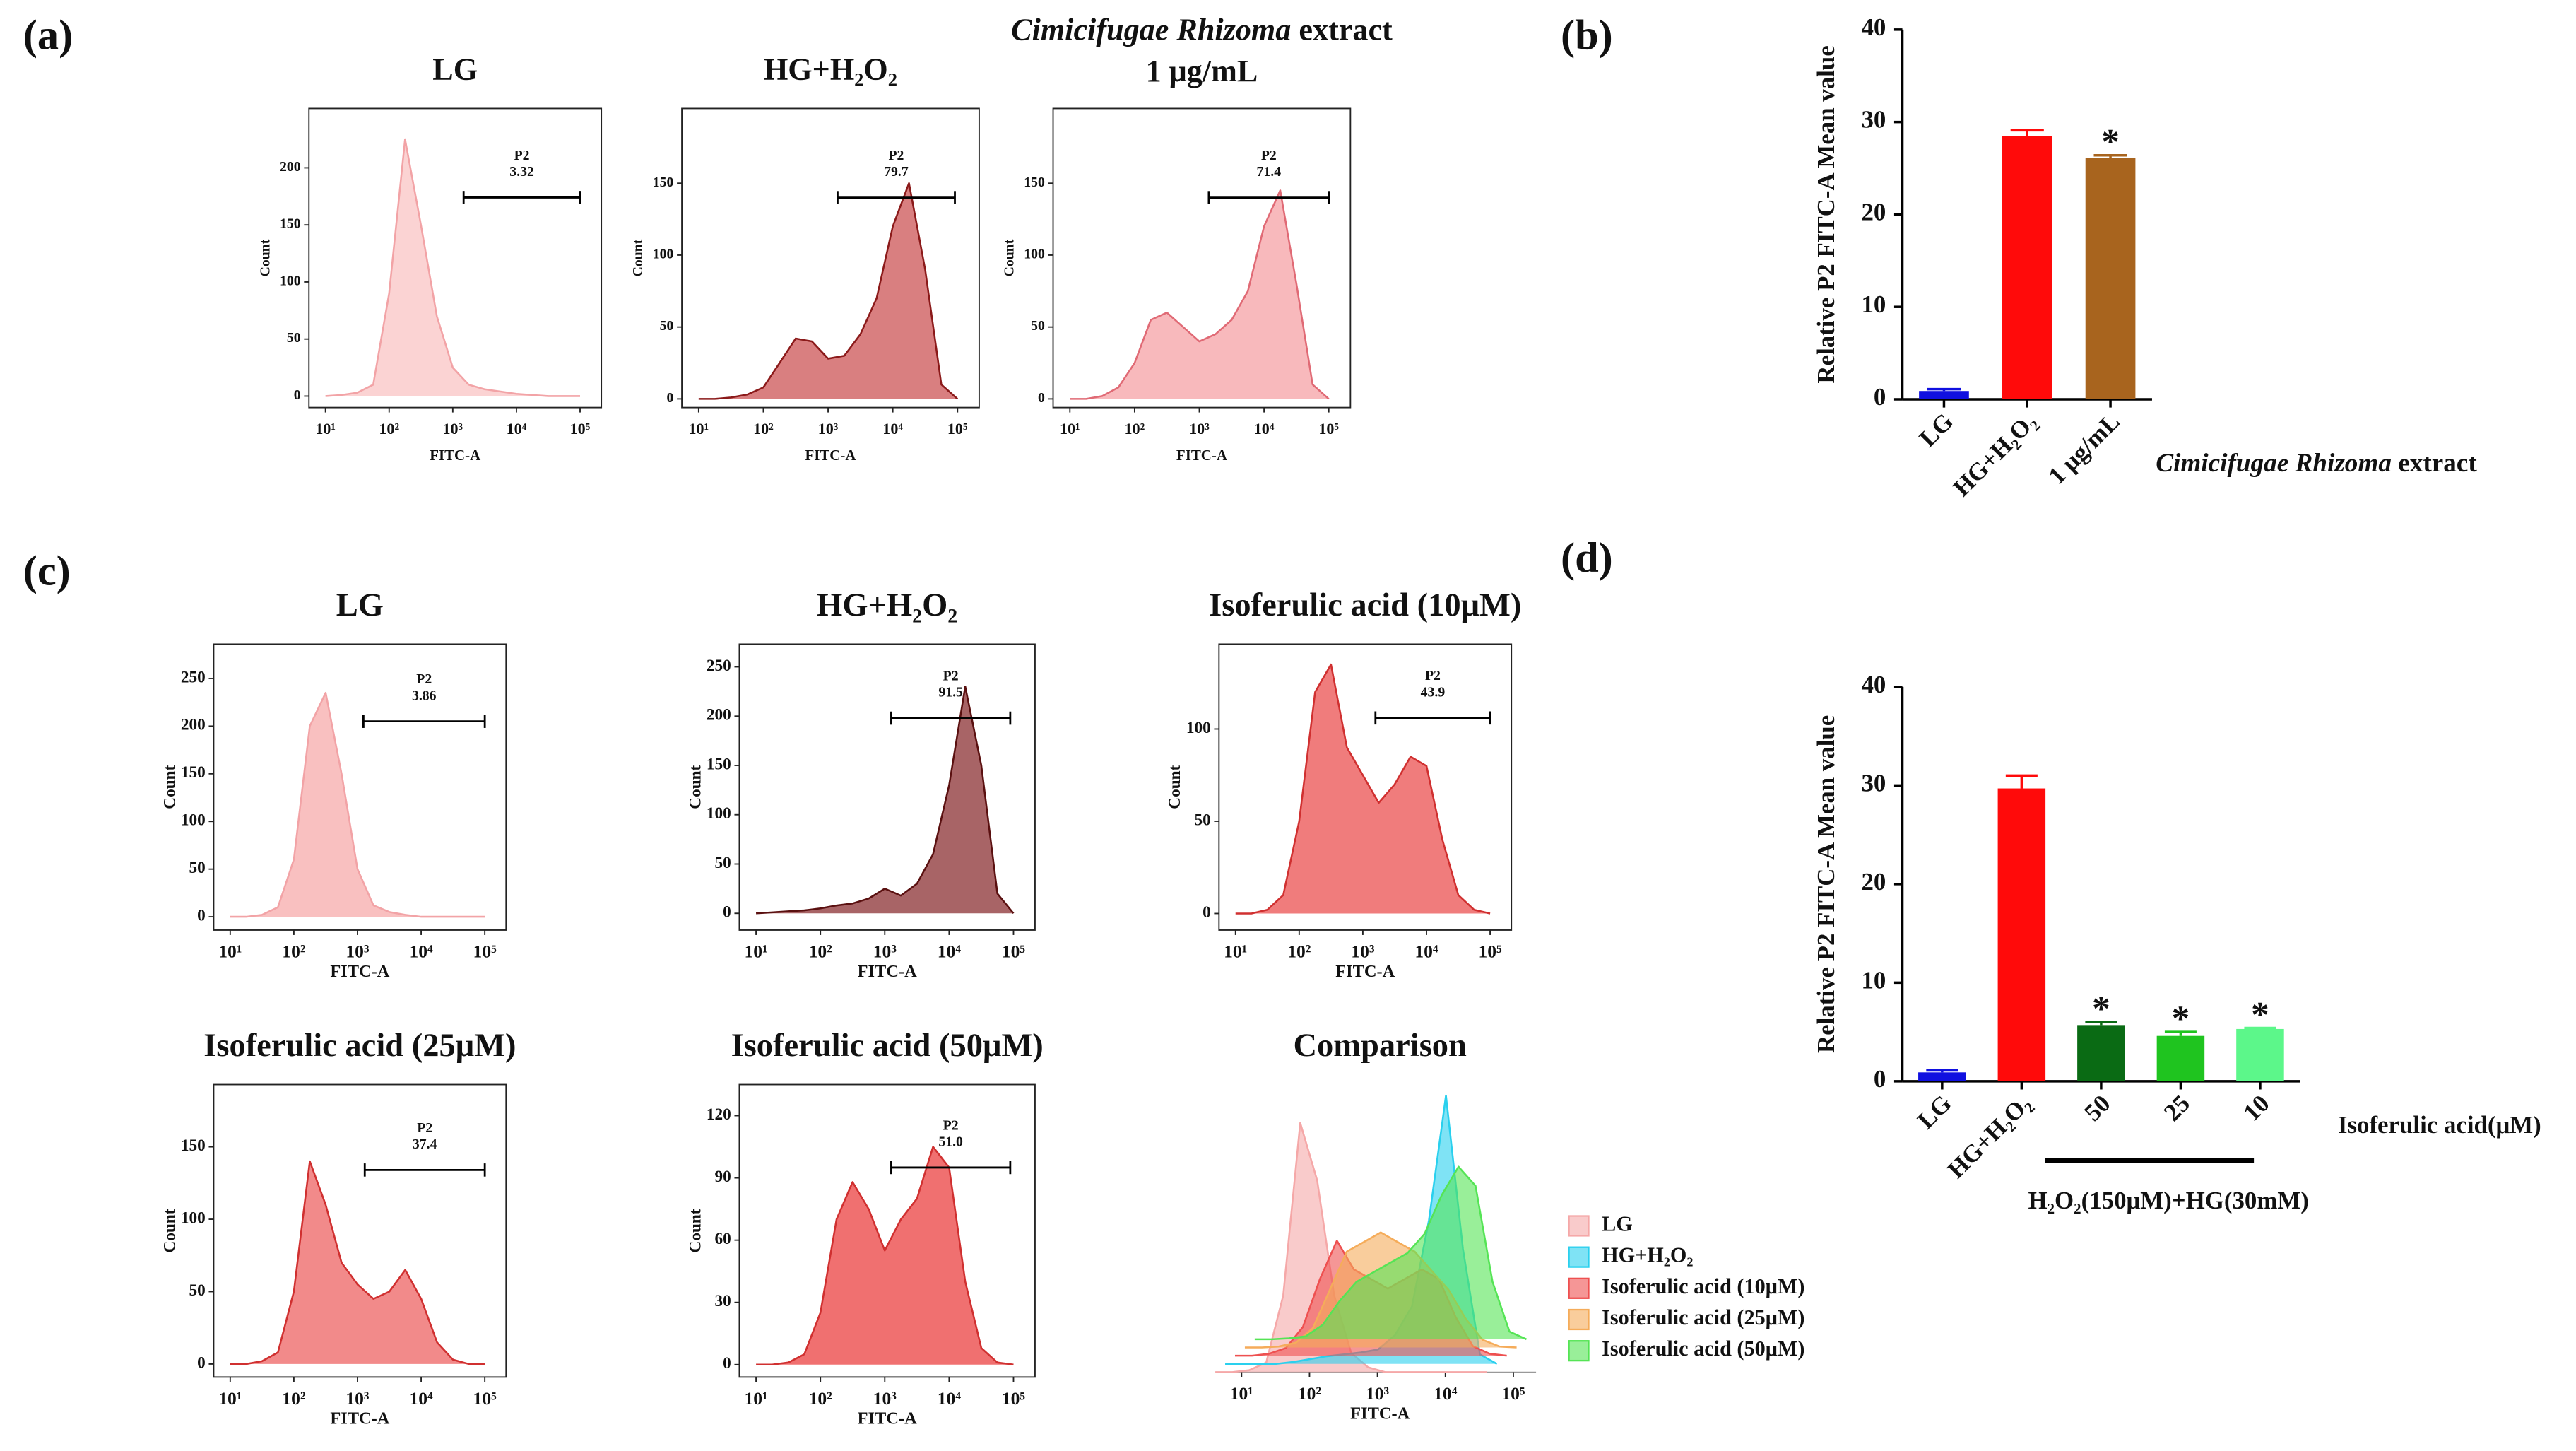  Describe the element at coordinates (1703, 1286) in the screenshot. I see `legend-label: Isoferulic acid (10μM)` at that location.